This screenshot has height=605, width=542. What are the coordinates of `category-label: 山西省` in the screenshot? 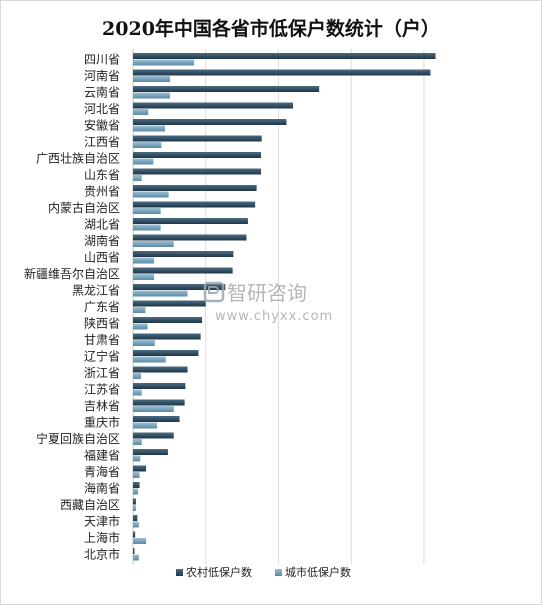 It's located at (102, 257).